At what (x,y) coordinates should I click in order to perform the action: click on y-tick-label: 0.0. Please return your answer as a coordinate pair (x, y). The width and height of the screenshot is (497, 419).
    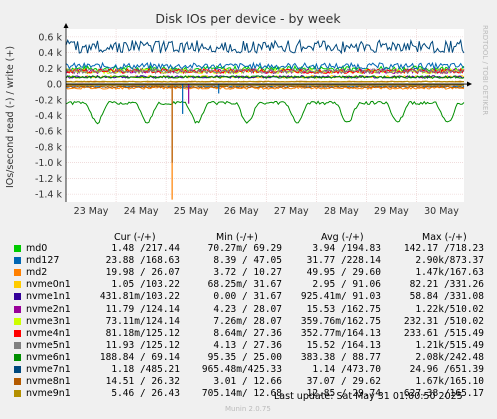
    Looking at the image, I should click on (54, 85).